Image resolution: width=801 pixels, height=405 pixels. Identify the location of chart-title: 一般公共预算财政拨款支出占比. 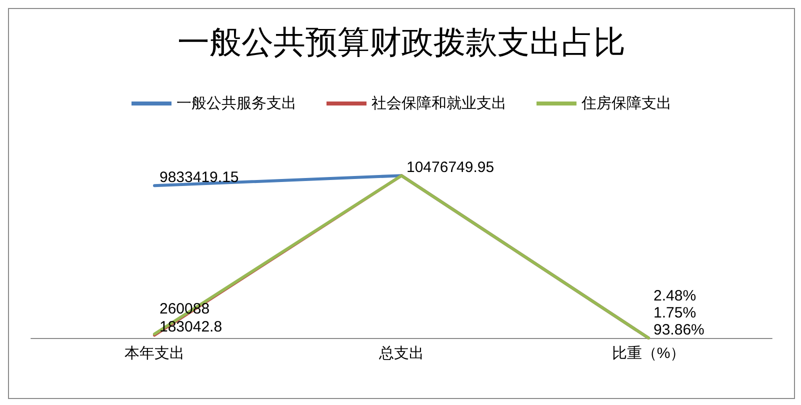
(402, 42).